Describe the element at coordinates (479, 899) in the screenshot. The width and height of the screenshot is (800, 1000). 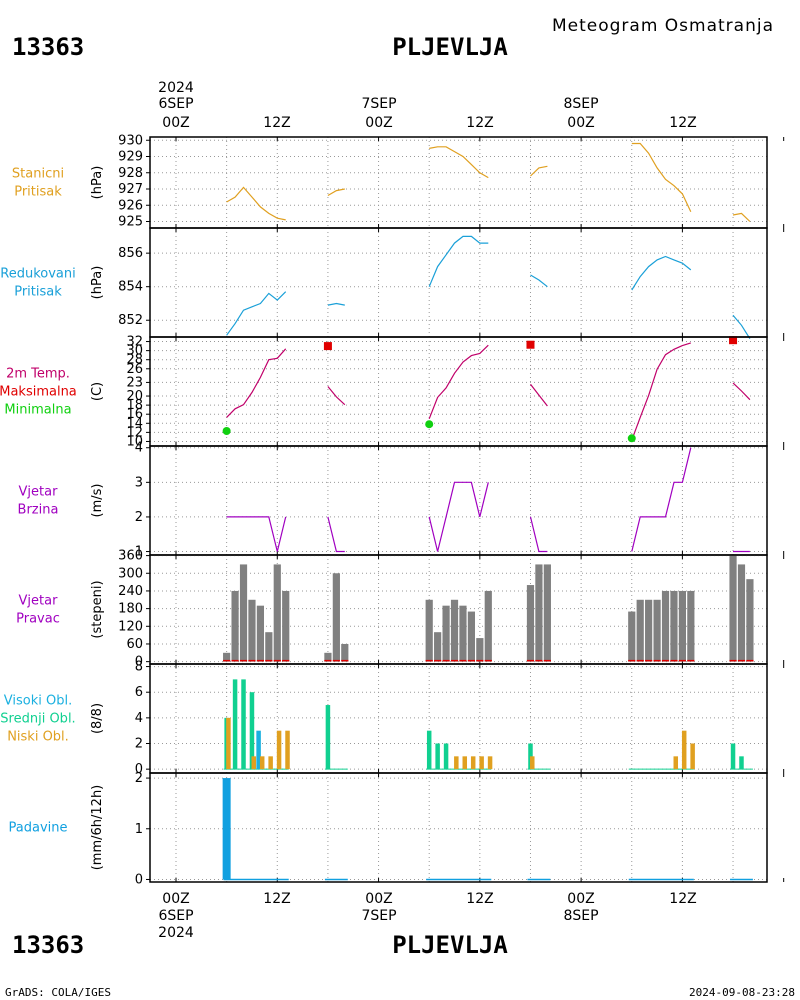
I see `bottom-hour-label: 12Z` at that location.